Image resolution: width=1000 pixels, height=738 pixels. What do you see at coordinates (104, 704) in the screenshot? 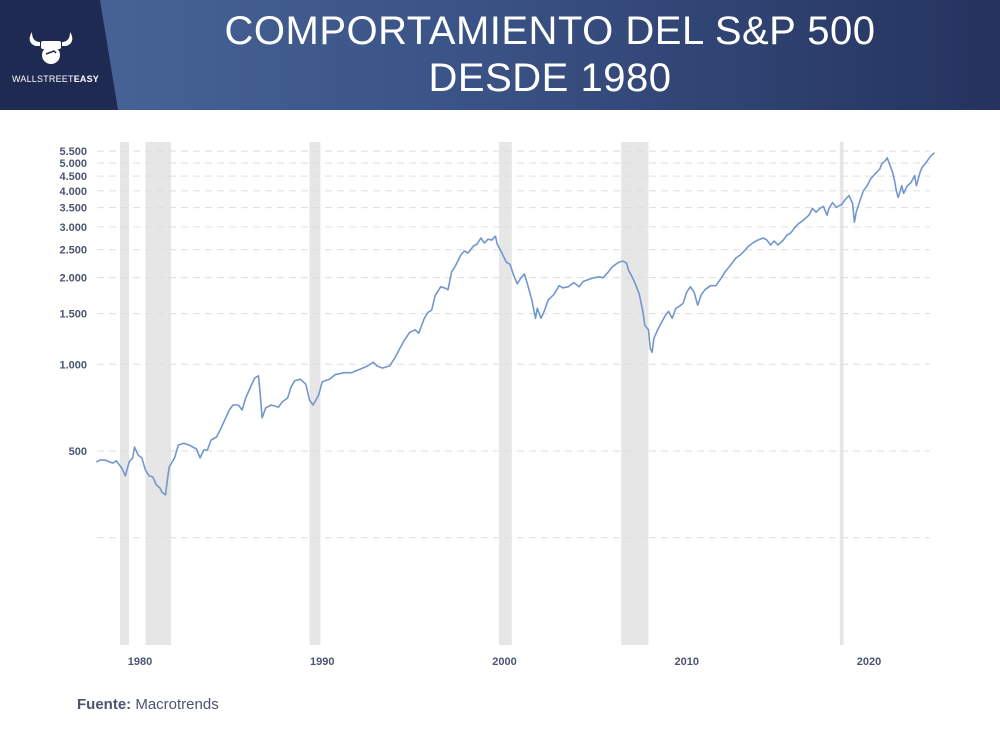
I see `source-label: Fuente:` at bounding box center [104, 704].